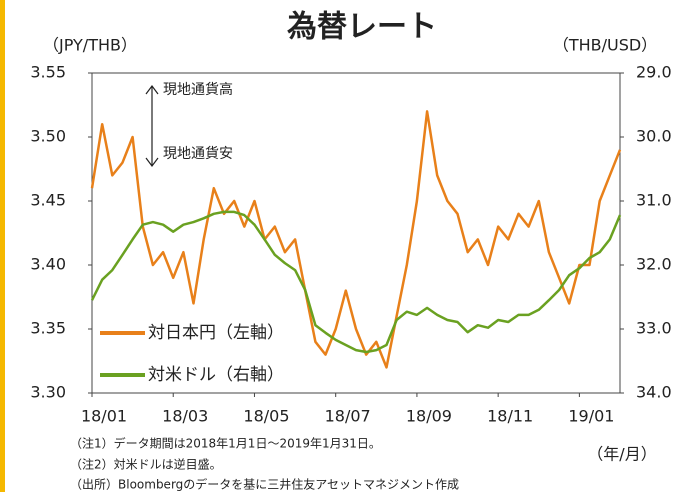 The image size is (679, 492). Describe the element at coordinates (654, 264) in the screenshot. I see `y2-tick-label: 32.0` at that location.